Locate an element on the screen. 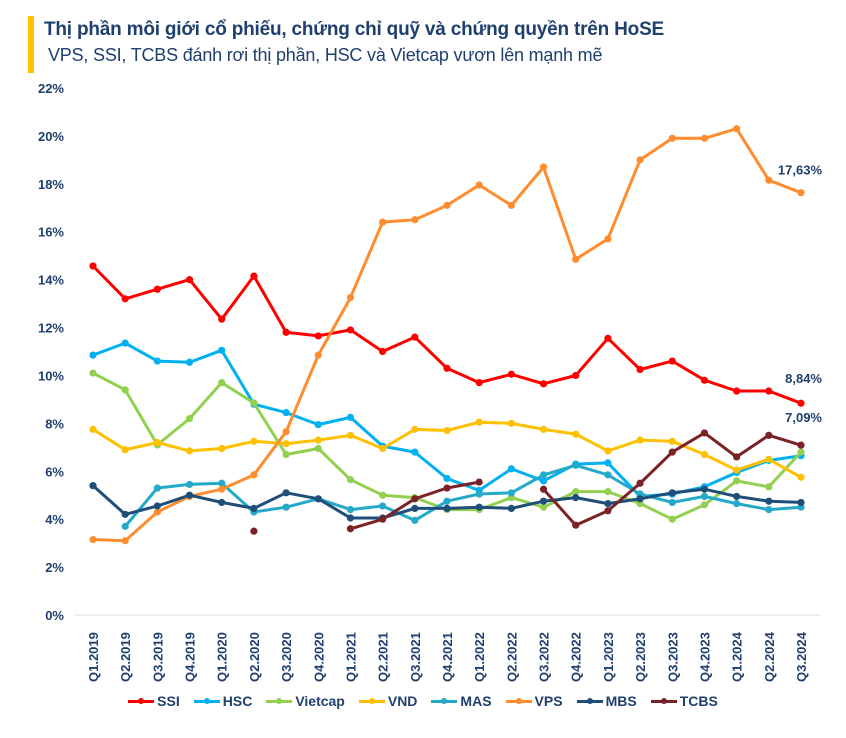 This screenshot has width=846, height=738. x-tick-label: Q2.2019 is located at coordinates (125, 657).